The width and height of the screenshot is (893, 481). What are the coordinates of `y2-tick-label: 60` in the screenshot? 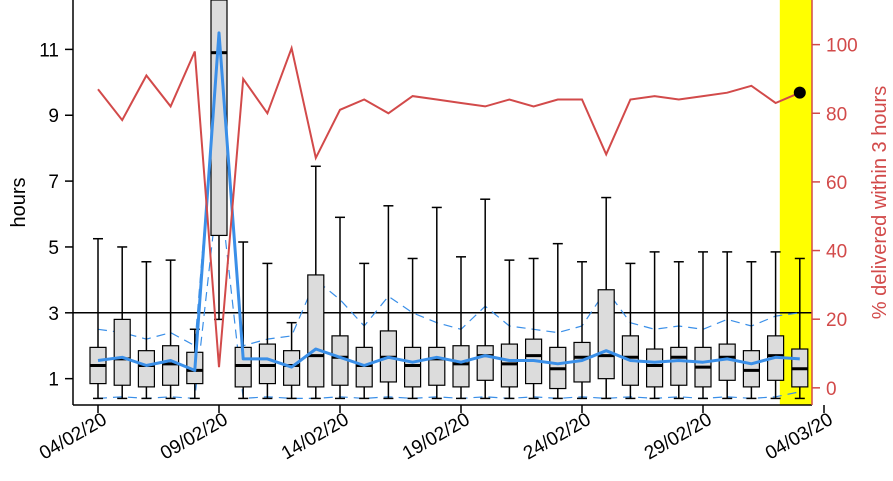 It's located at (836, 183).